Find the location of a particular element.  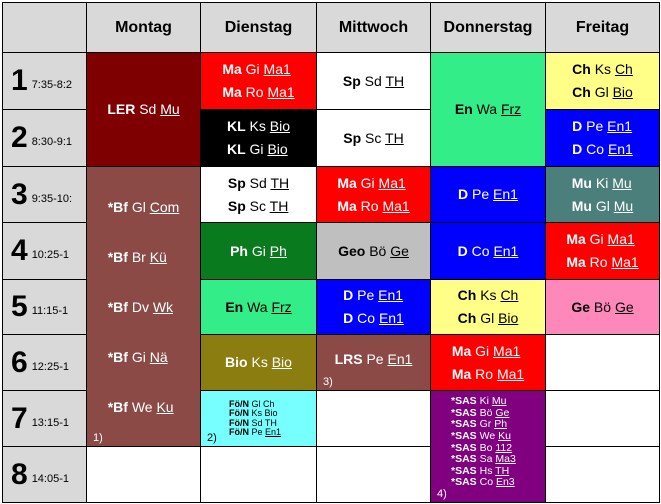

lesson-lines: D Co En1 is located at coordinates (488, 251).